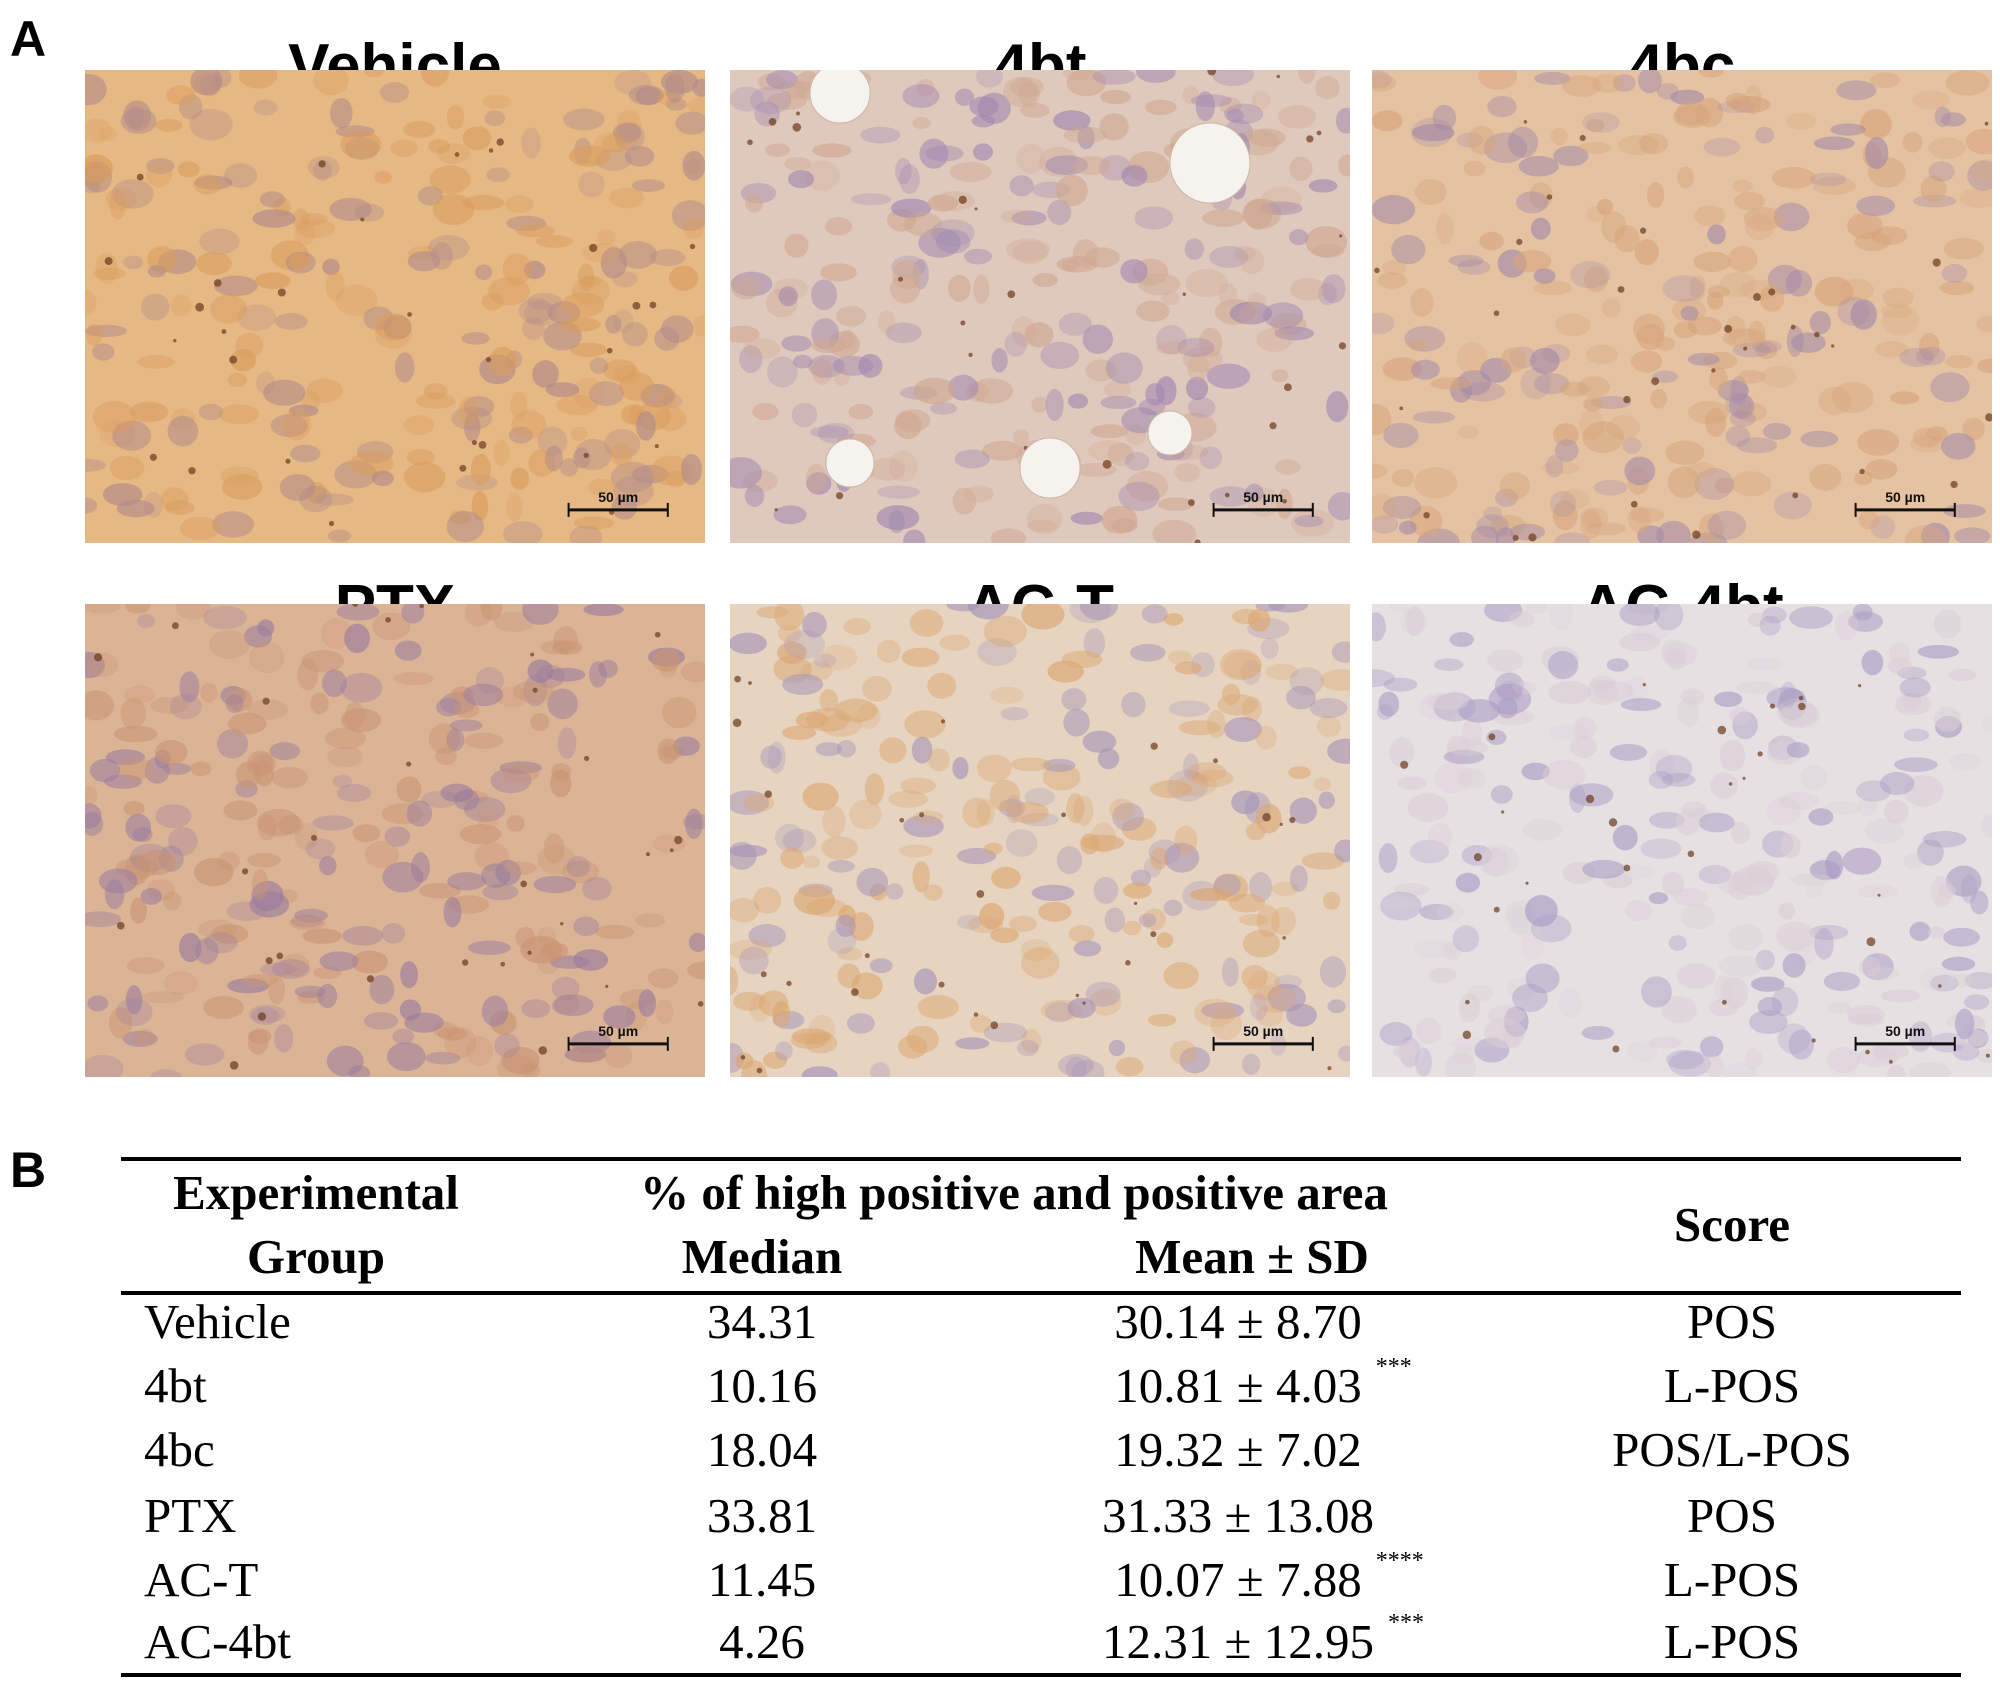 The image size is (2000, 1687). I want to click on vacuole, so click(1050, 468).